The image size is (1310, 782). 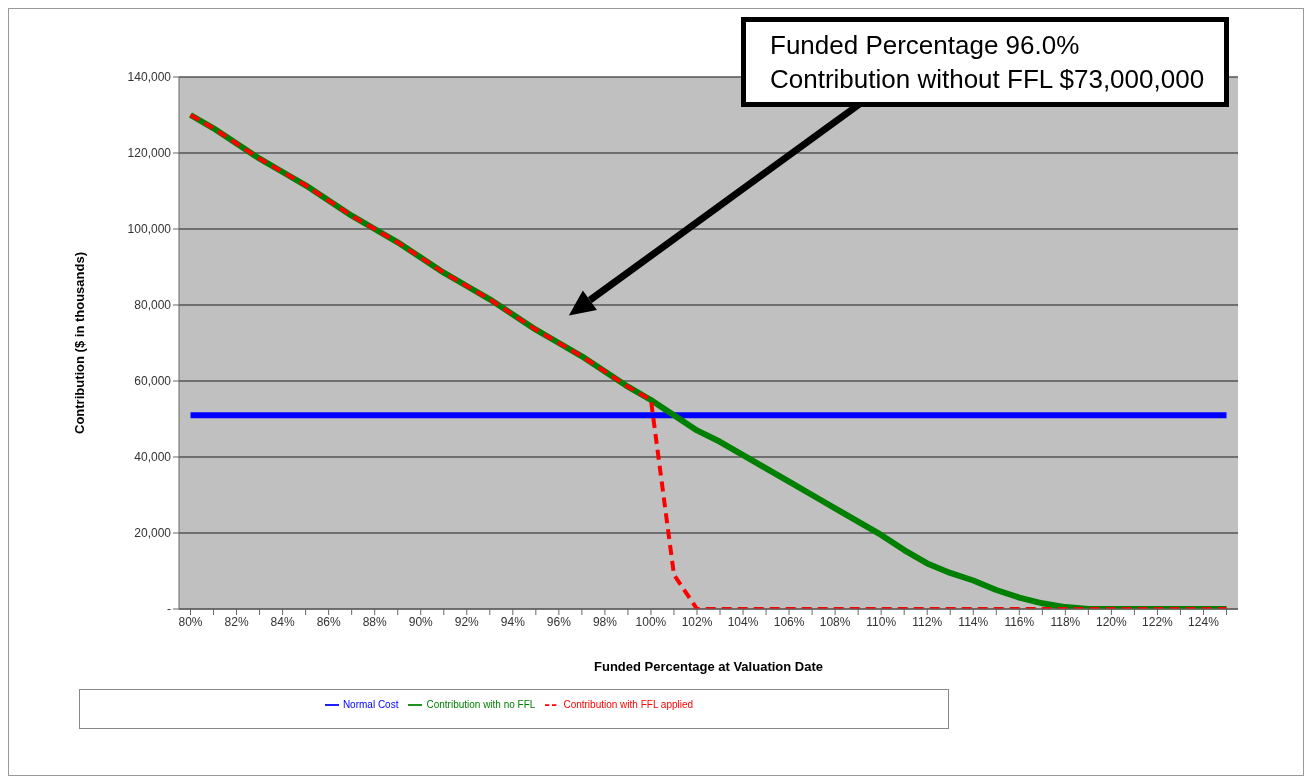 What do you see at coordinates (1158, 621) in the screenshot?
I see `x-tick-label: 122%` at bounding box center [1158, 621].